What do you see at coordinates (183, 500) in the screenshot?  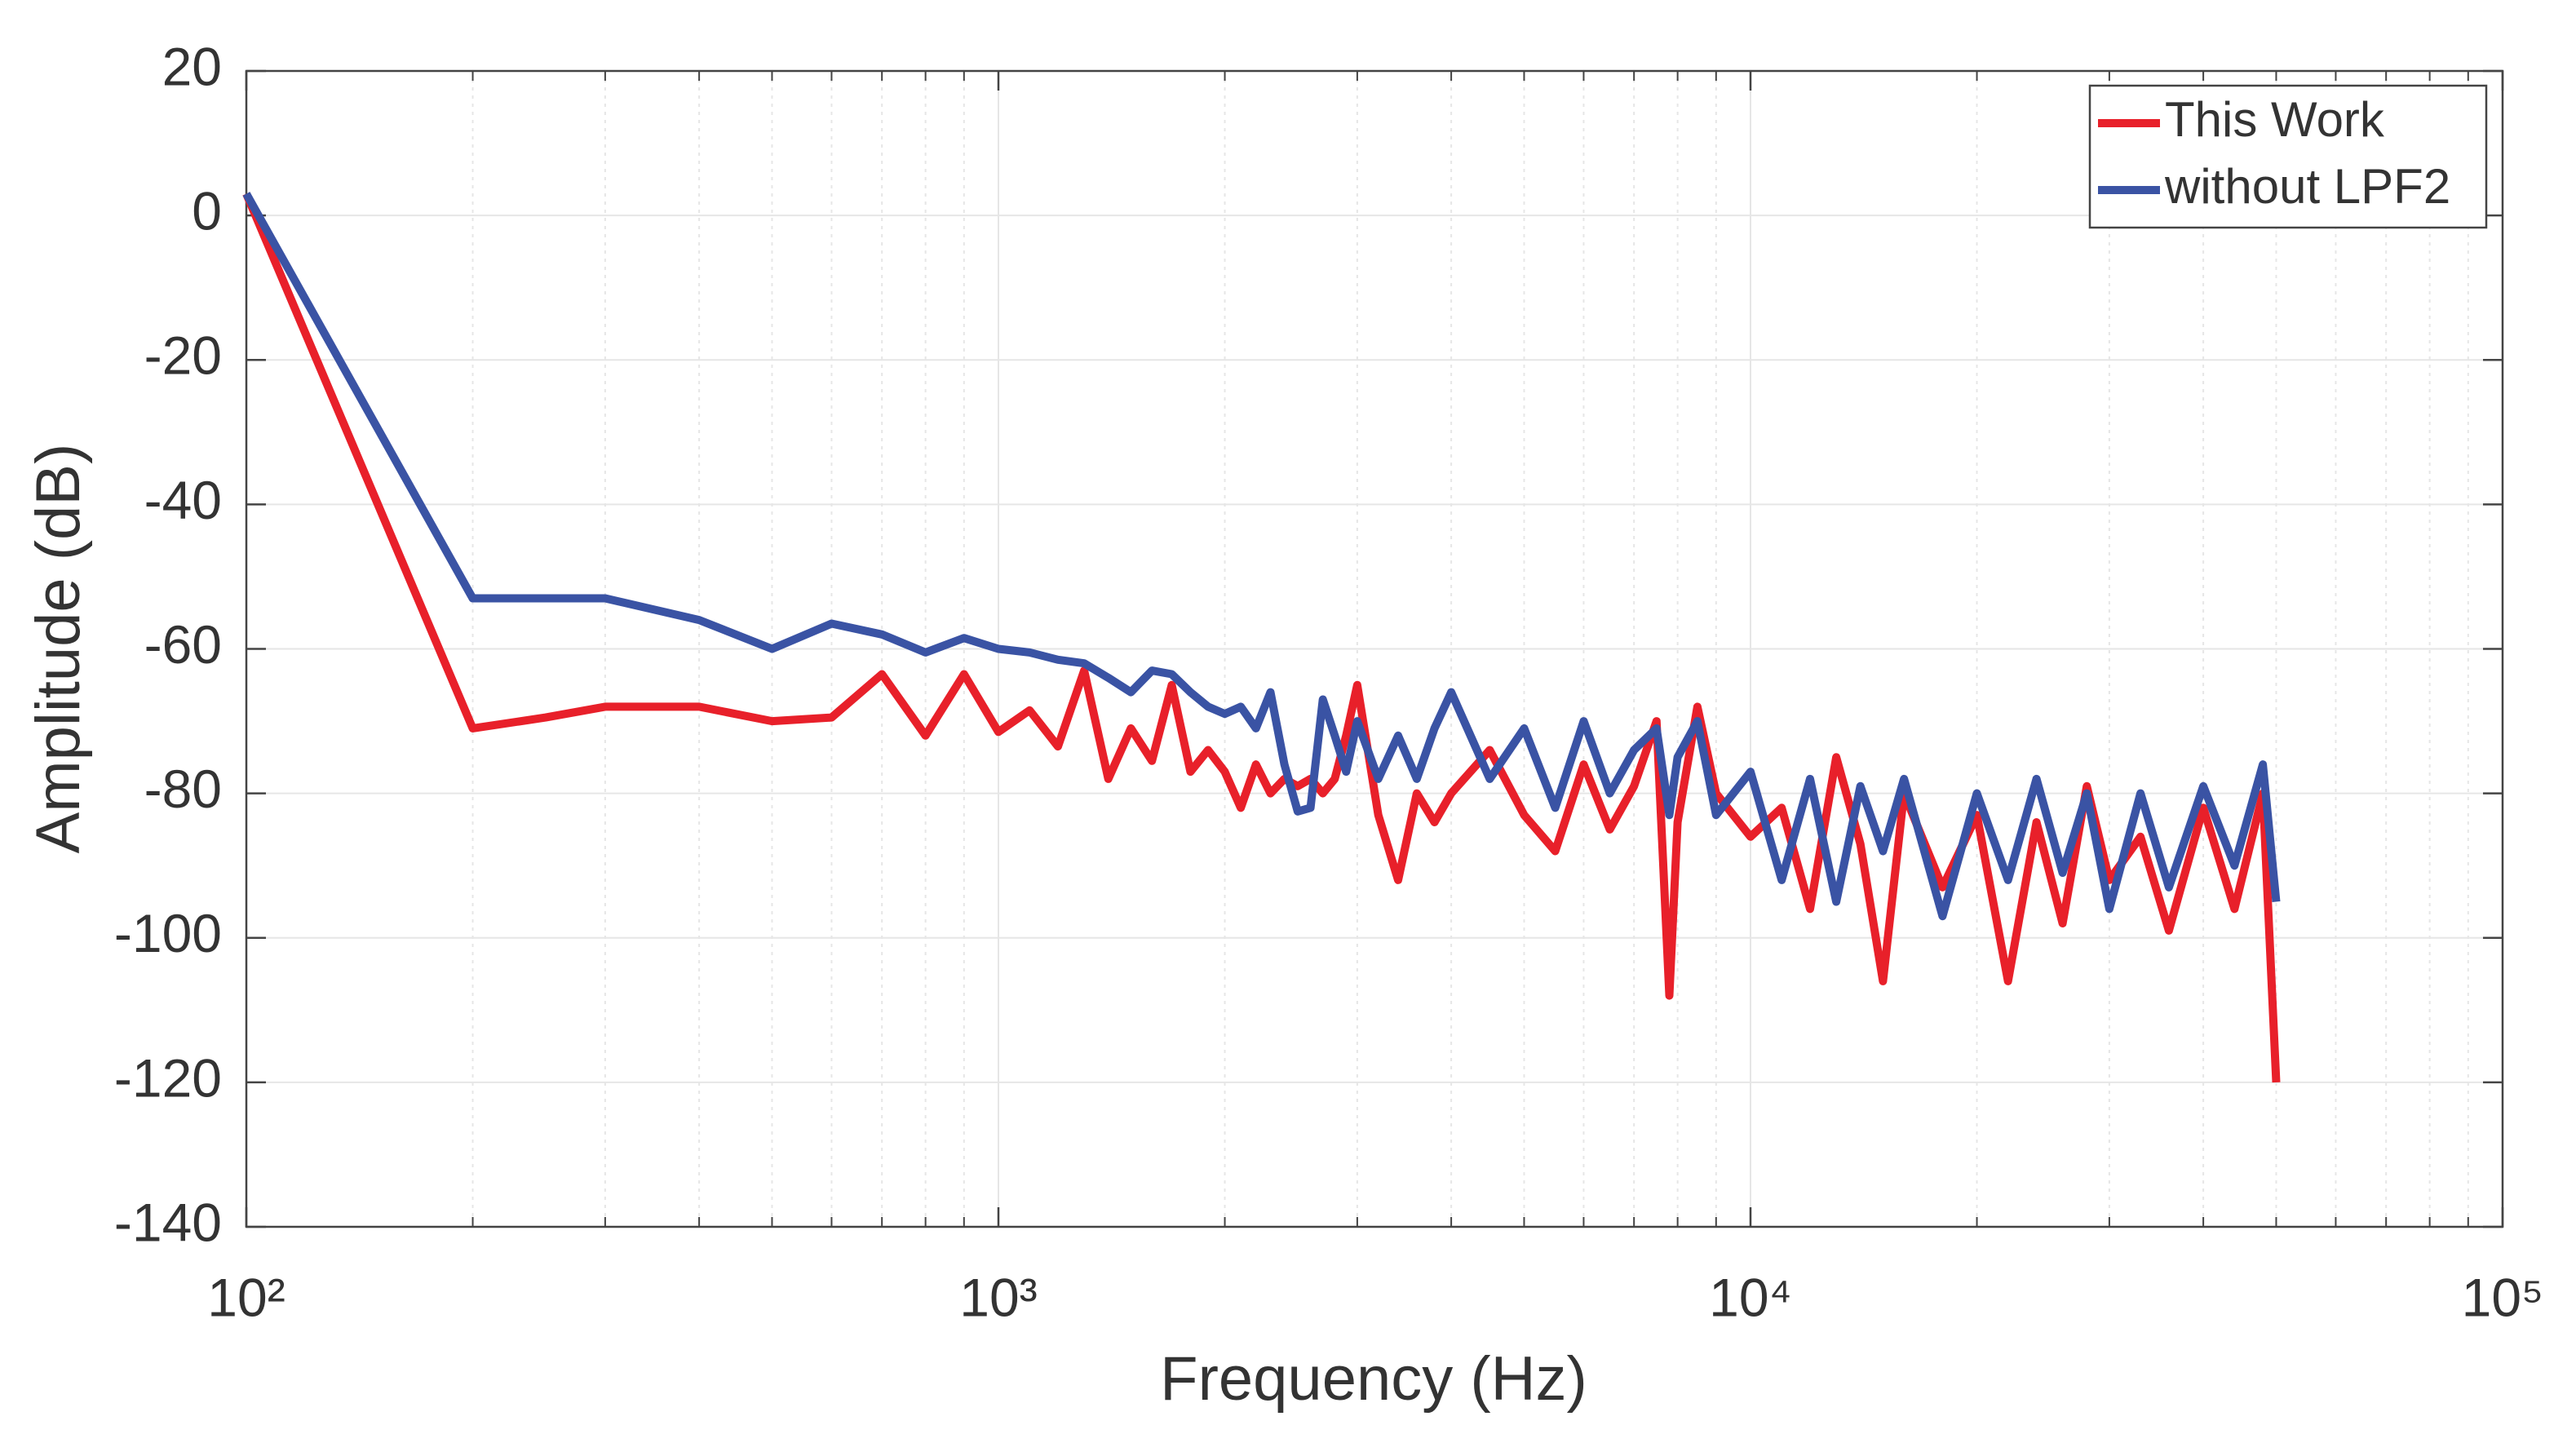 I see `y-tick-label: -40` at bounding box center [183, 500].